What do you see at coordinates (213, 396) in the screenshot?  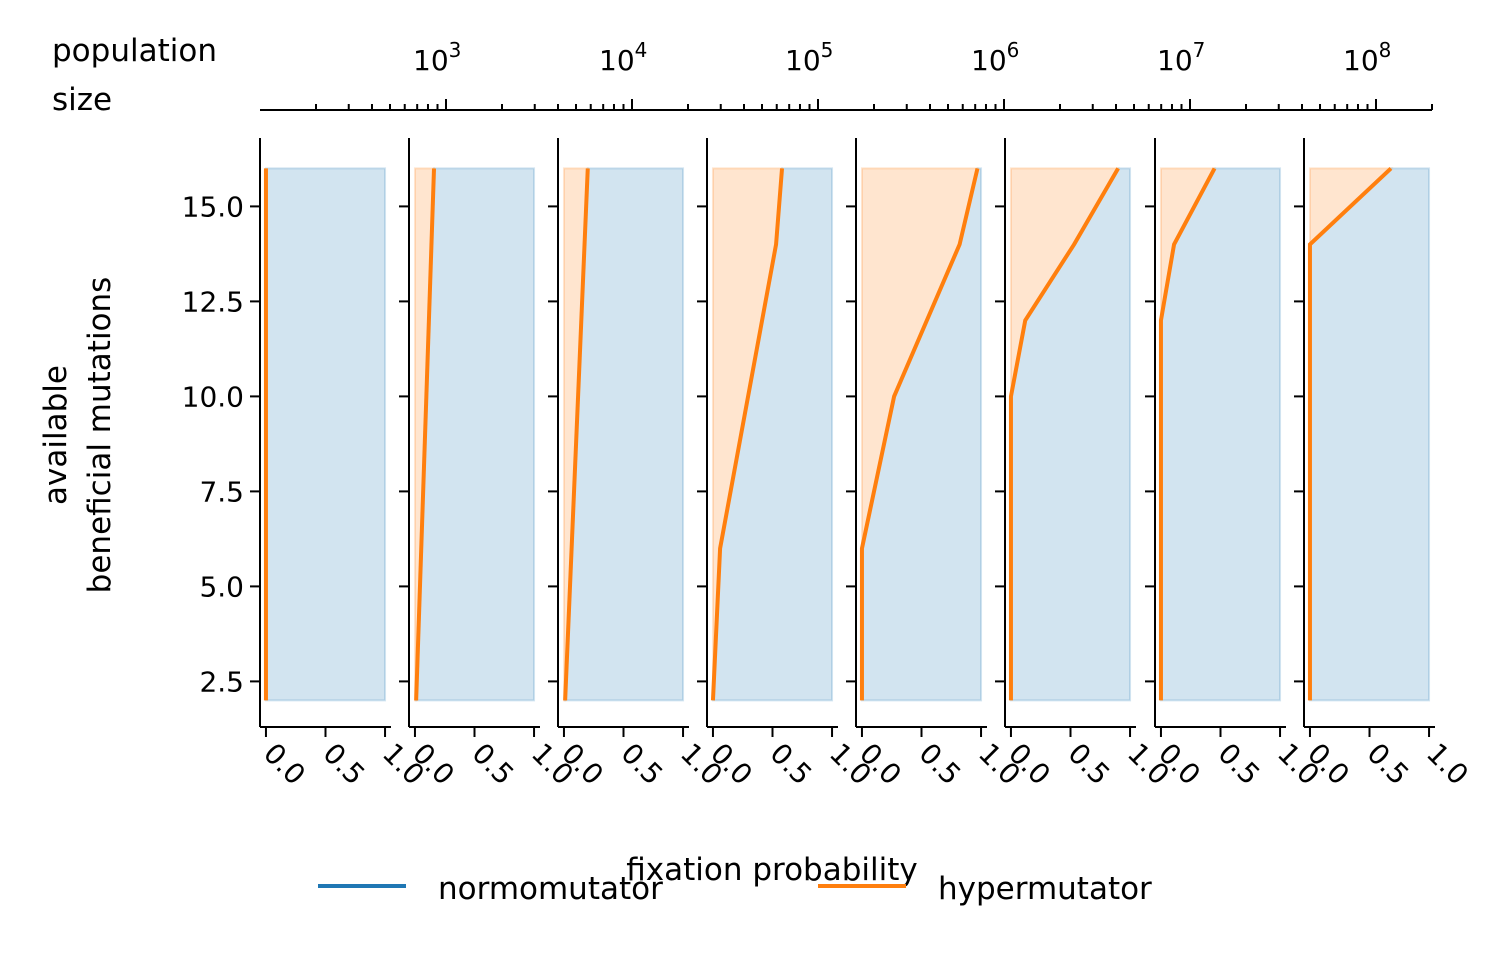 I see `y-tick-label: 10.0` at bounding box center [213, 396].